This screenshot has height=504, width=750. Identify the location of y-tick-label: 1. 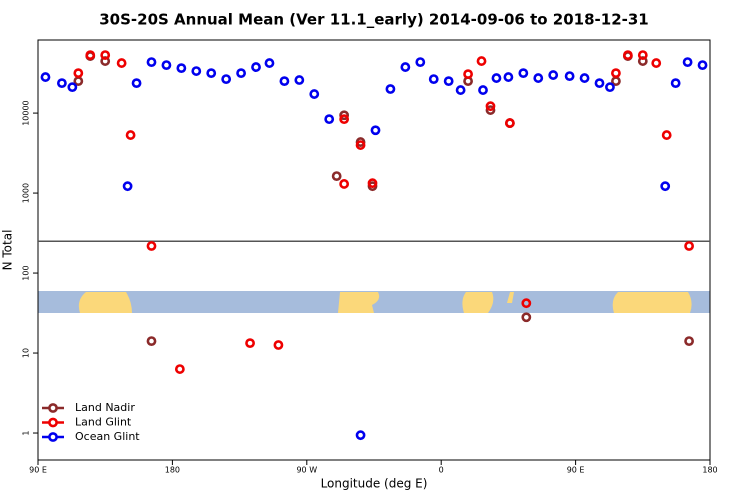
(26, 432).